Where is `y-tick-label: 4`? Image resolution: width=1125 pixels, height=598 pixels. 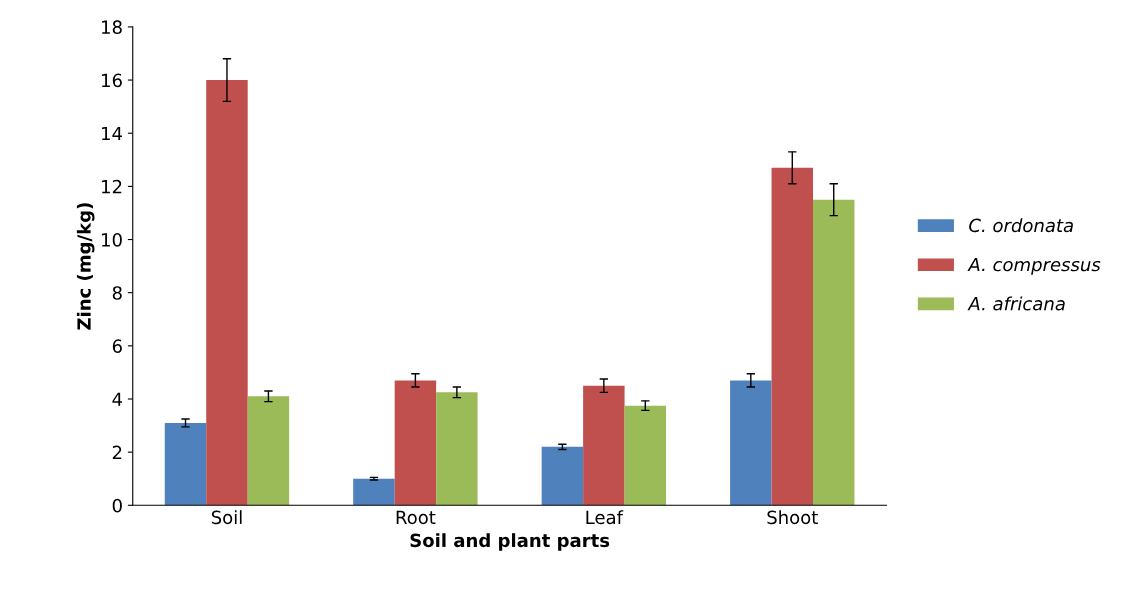 y-tick-label: 4 is located at coordinates (117, 399).